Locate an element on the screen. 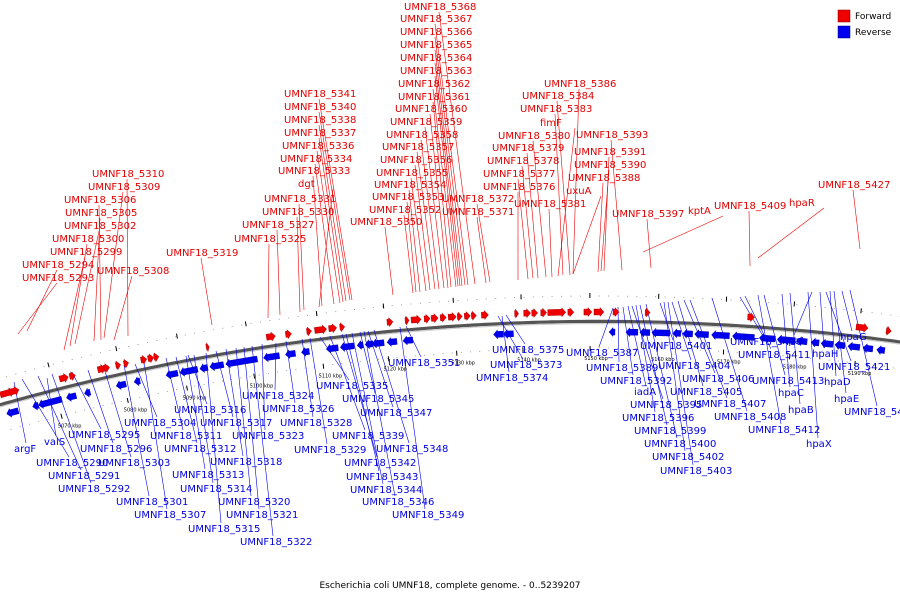  forward-gene-label: UMNF18_5427 is located at coordinates (854, 185).